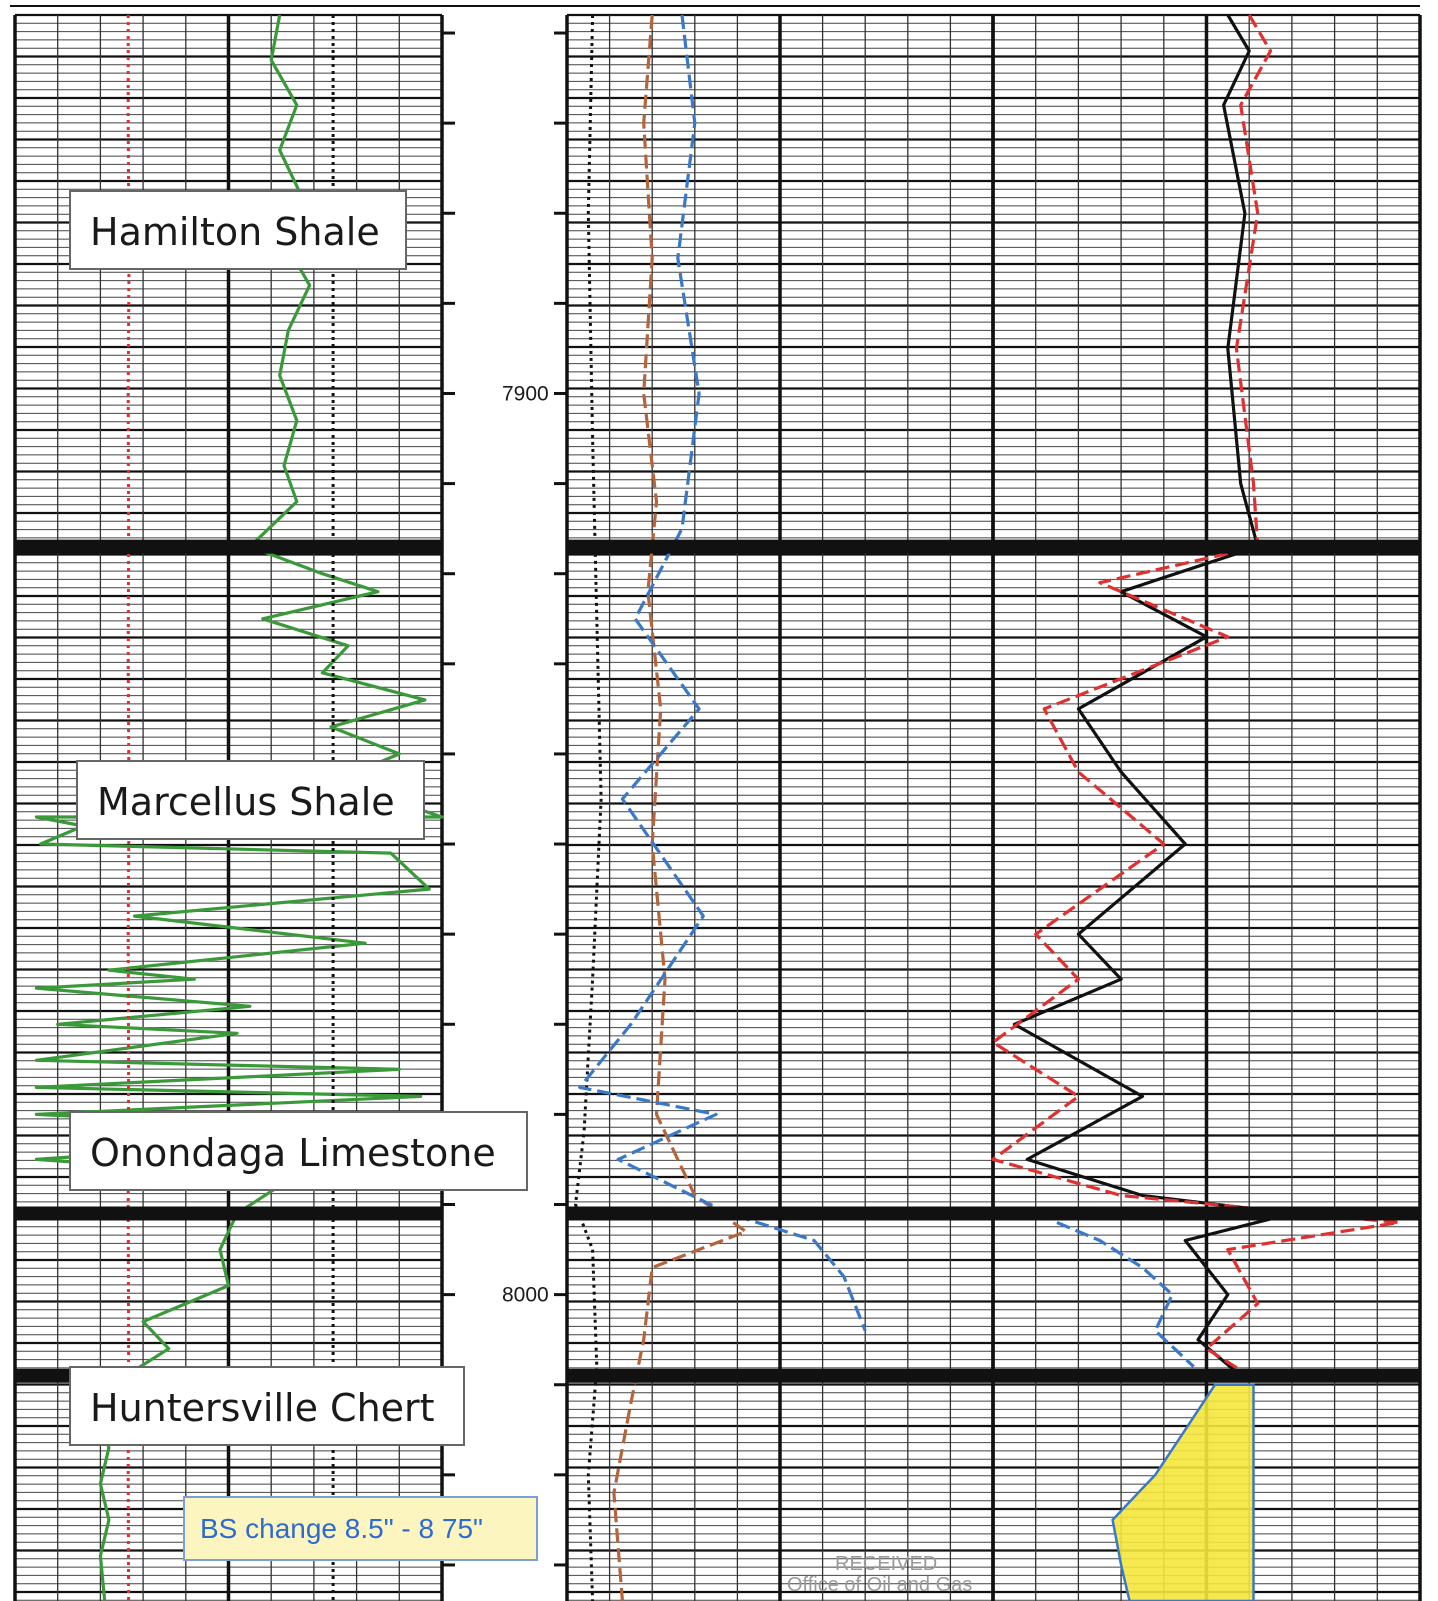 This screenshot has height=1601, width=1438. I want to click on formation-label-text: Marcellus Shale, so click(246, 802).